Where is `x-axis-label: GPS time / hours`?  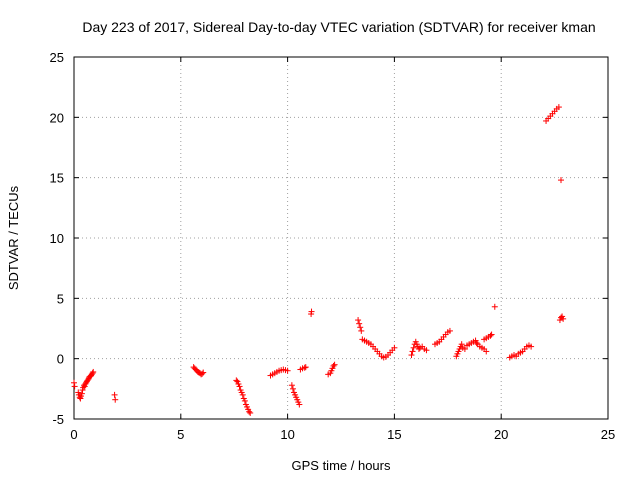
x-axis-label: GPS time / hours is located at coordinates (341, 465).